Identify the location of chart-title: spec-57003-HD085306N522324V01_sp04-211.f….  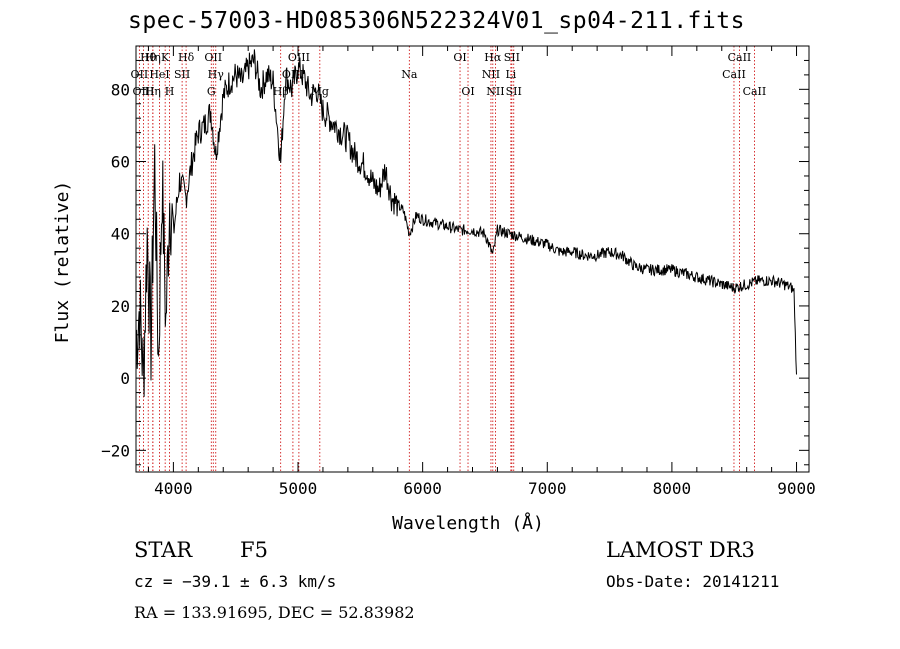
(436, 21).